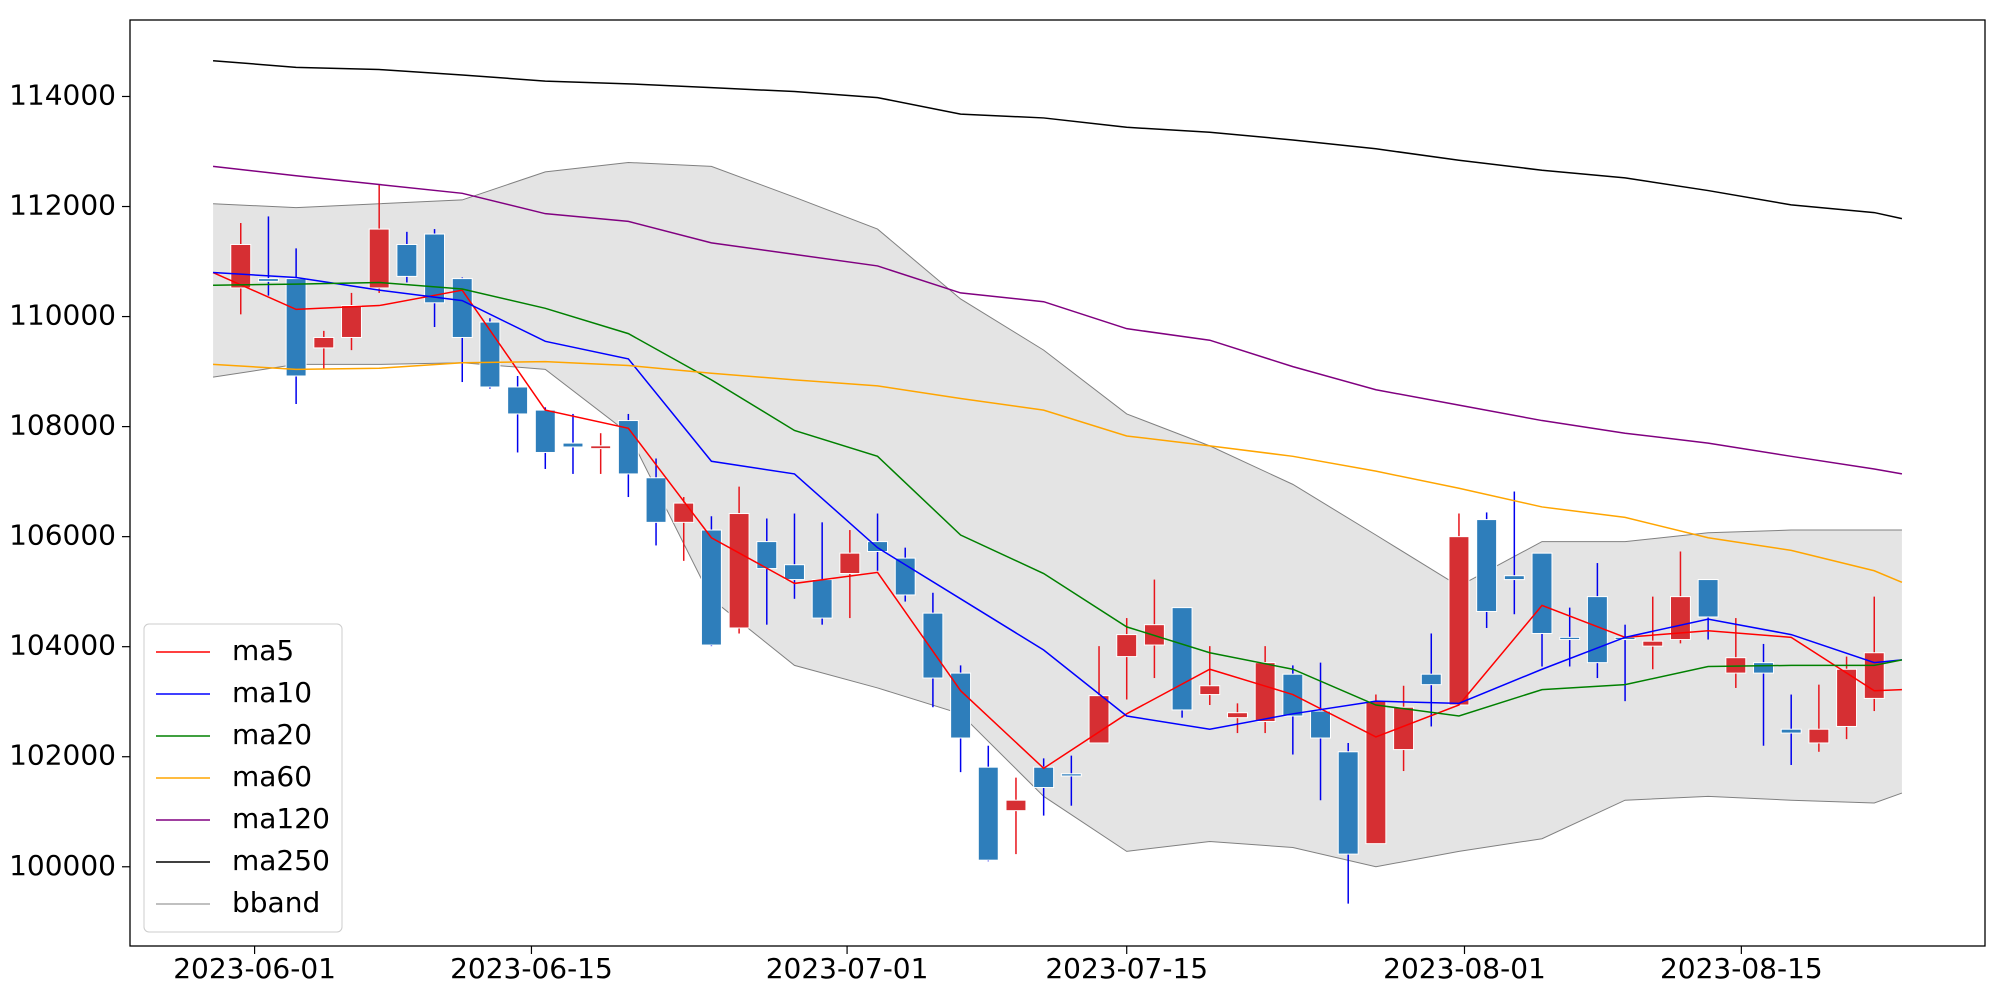 The width and height of the screenshot is (2000, 1000). I want to click on y-tick-label: 110000, so click(62, 315).